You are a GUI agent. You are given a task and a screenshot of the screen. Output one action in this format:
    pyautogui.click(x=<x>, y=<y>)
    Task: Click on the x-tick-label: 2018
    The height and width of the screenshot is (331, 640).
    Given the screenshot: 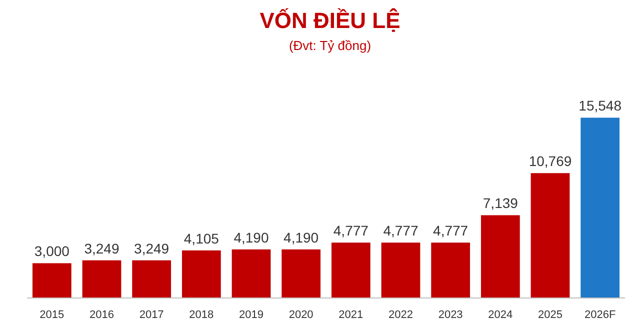 What is the action you would take?
    pyautogui.click(x=201, y=315)
    